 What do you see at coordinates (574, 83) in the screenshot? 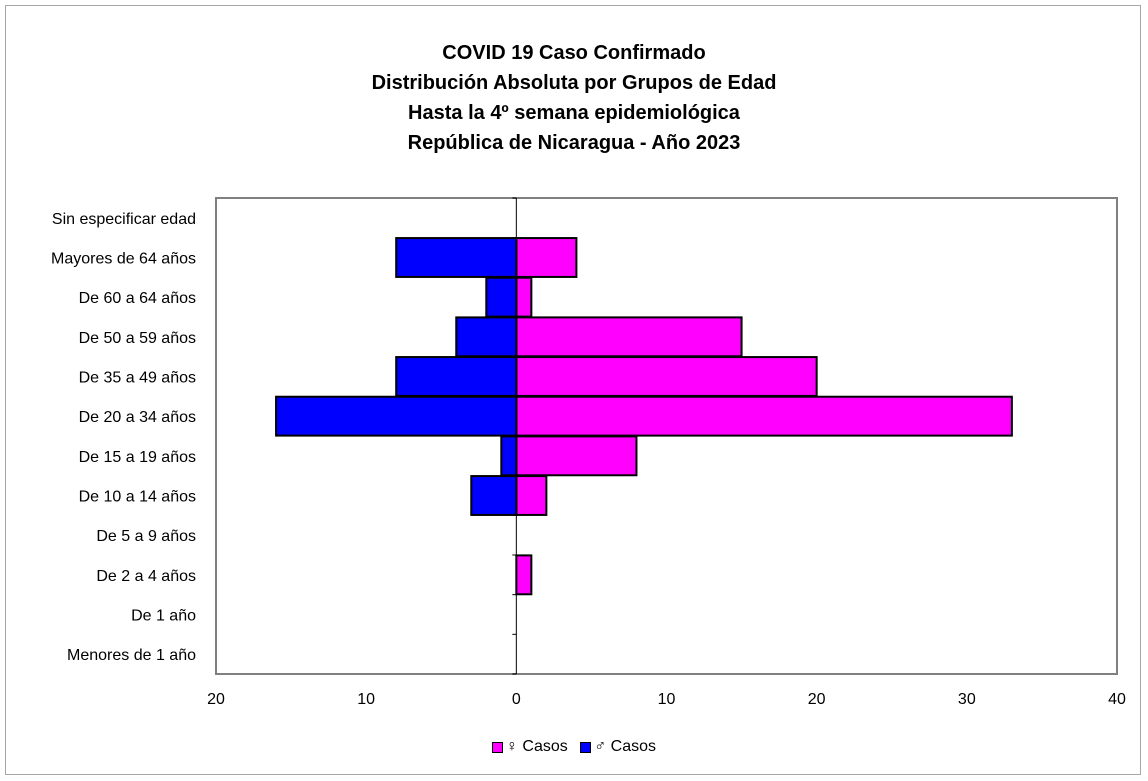
I see `title-line-2: Distribución Absoluta por Grupos de Edad` at bounding box center [574, 83].